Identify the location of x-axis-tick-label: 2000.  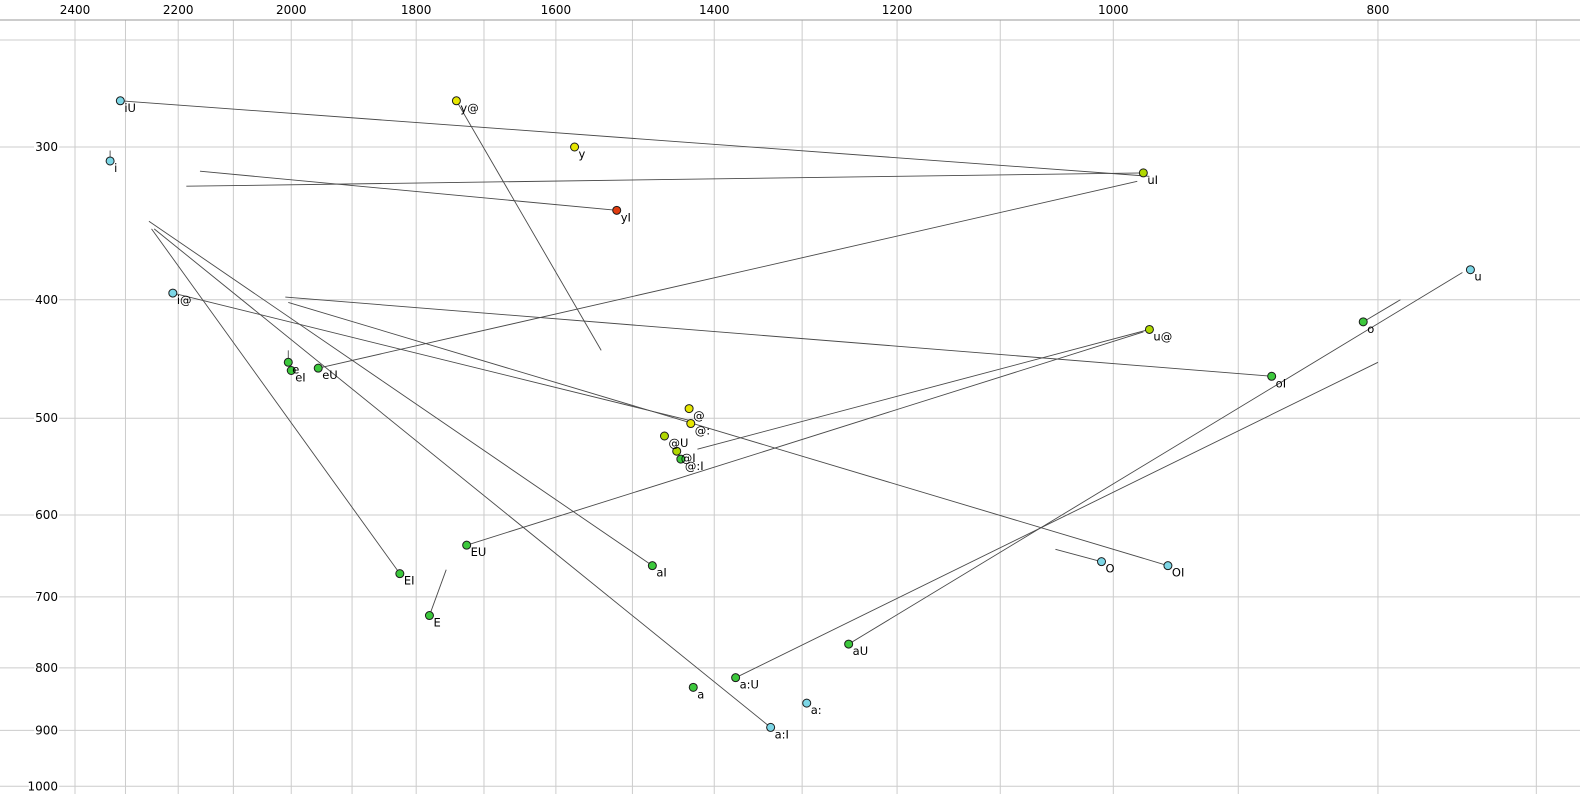
(291, 10).